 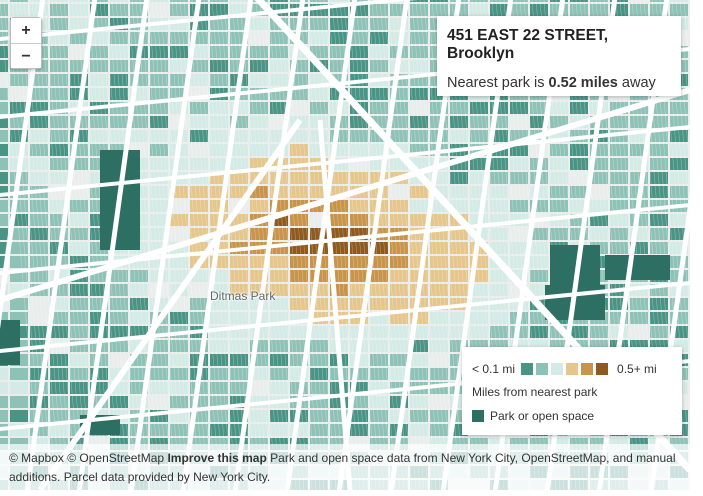 What do you see at coordinates (26, 30) in the screenshot?
I see `zoom-in-button: +` at bounding box center [26, 30].